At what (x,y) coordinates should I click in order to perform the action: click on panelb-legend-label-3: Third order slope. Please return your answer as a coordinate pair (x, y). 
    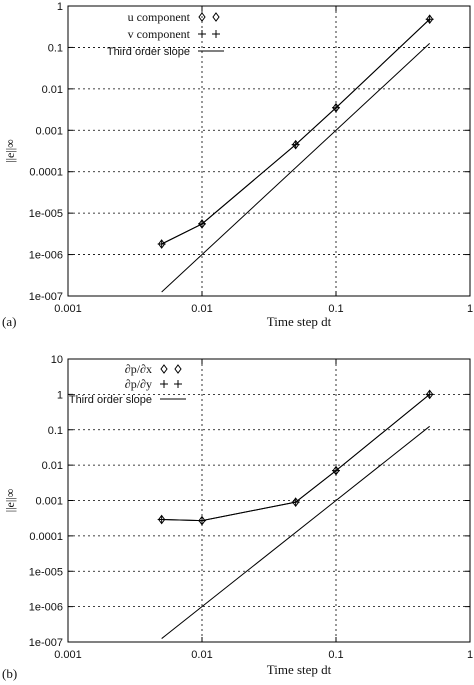
    Looking at the image, I should click on (110, 400).